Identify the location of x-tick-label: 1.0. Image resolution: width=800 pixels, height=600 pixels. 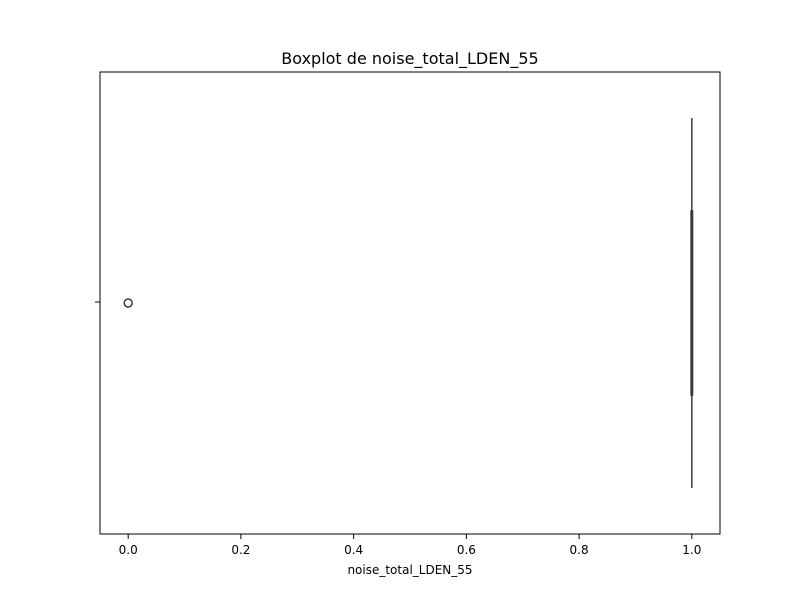
(691, 550).